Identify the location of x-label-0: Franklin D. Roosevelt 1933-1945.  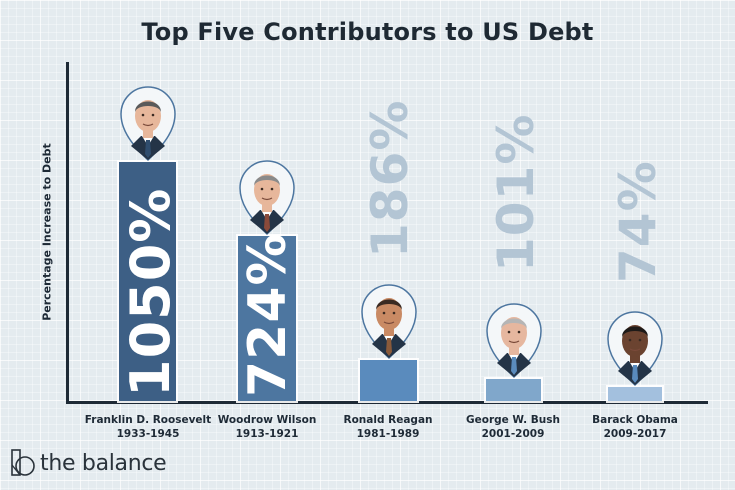
(148, 427).